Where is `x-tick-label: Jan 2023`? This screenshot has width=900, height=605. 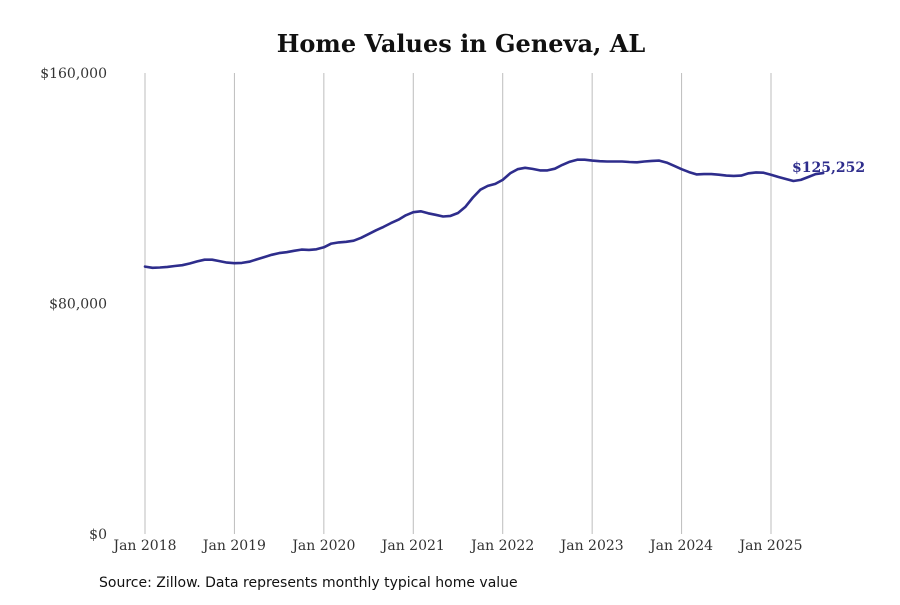
x-tick-label: Jan 2023 is located at coordinates (591, 546).